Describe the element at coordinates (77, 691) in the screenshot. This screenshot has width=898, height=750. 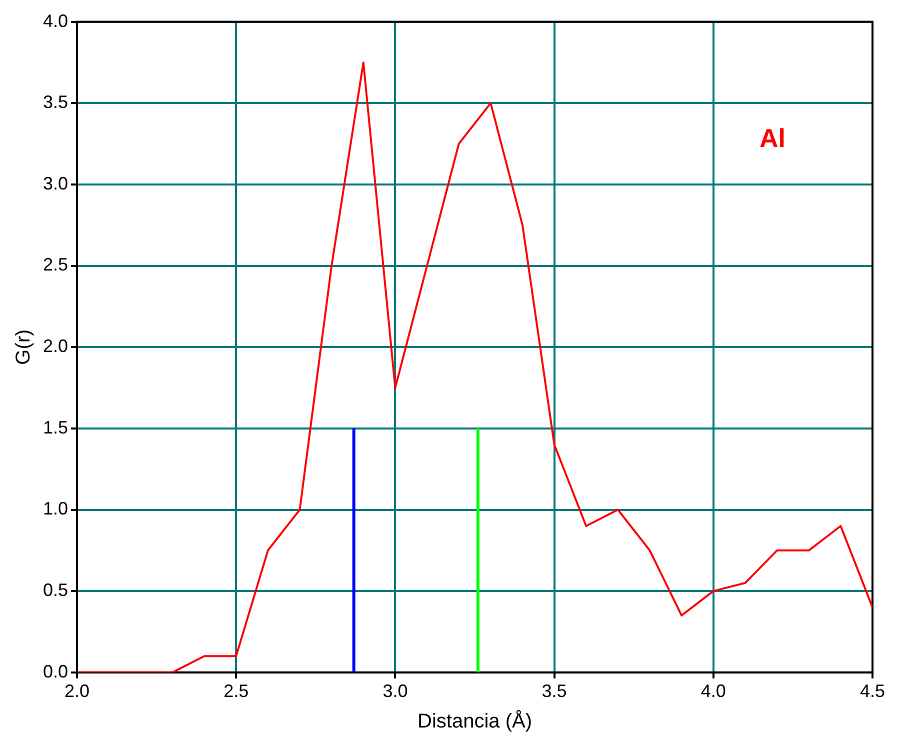
I see `x-tick-label: 2.0` at that location.